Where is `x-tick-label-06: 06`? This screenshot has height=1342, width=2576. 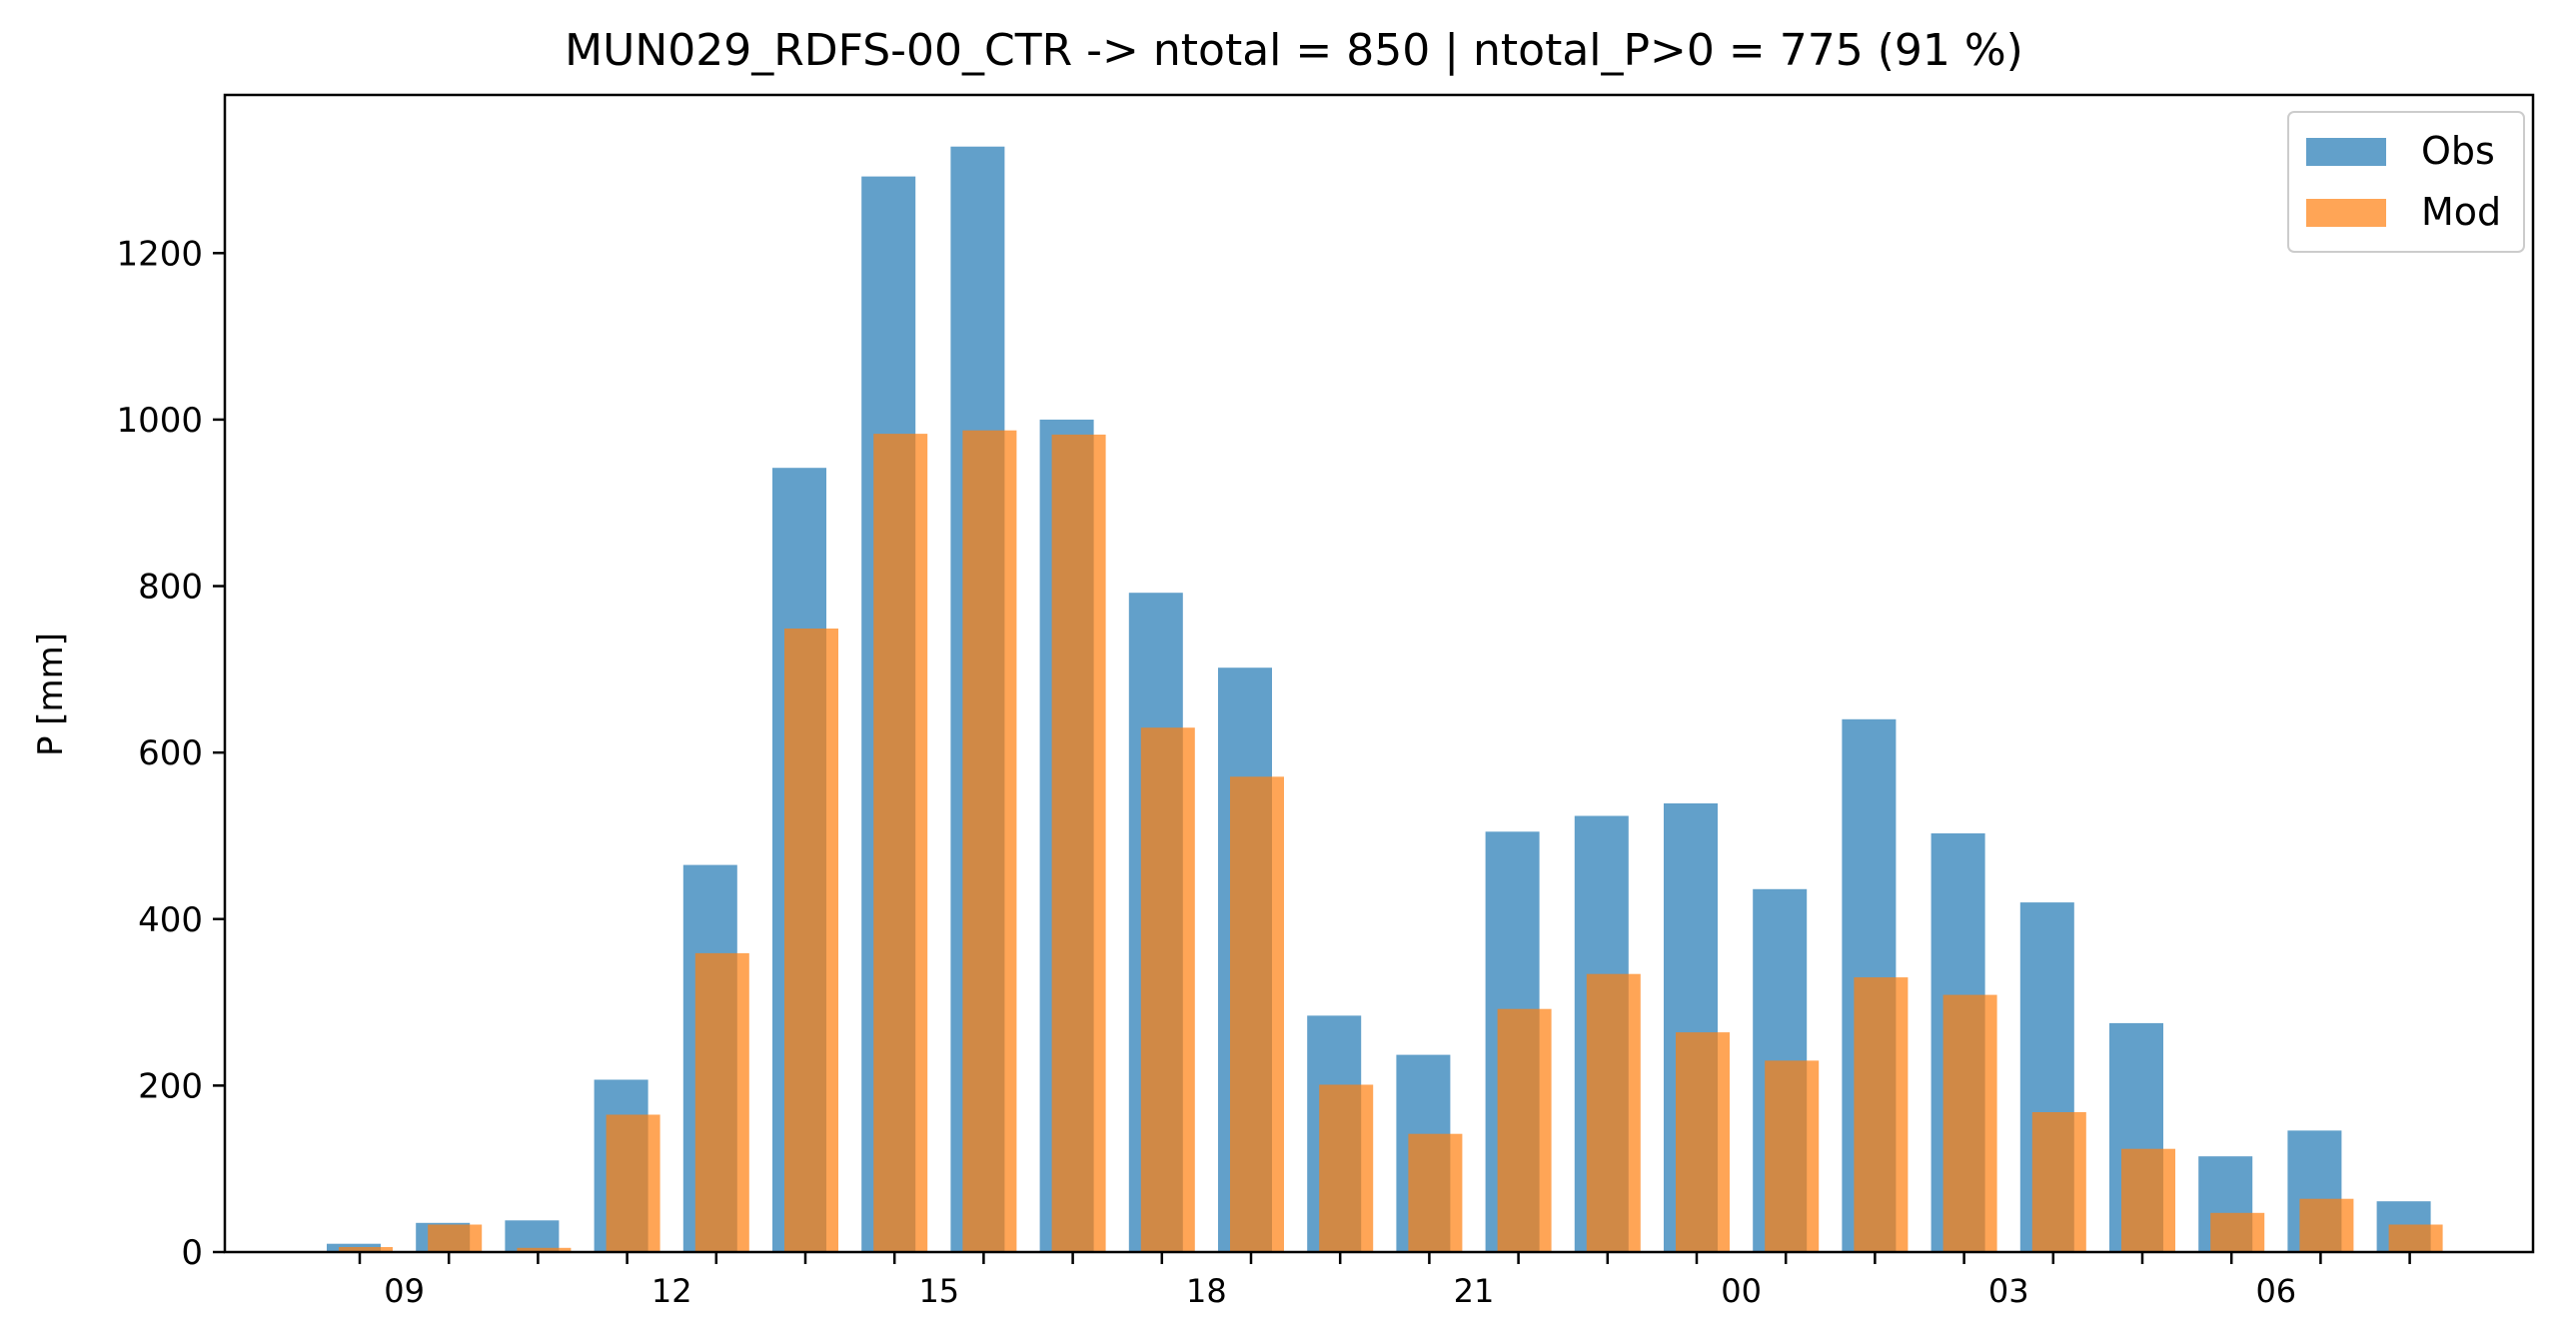 x-tick-label-06: 06 is located at coordinates (2275, 1291).